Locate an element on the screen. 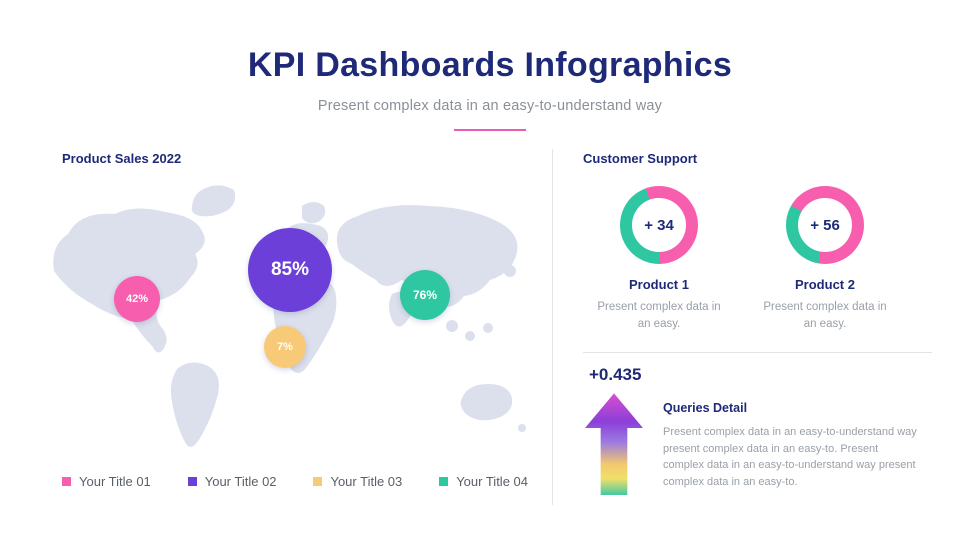 The height and width of the screenshot is (551, 980). legend-item-4: Your Title 04 is located at coordinates (483, 481).